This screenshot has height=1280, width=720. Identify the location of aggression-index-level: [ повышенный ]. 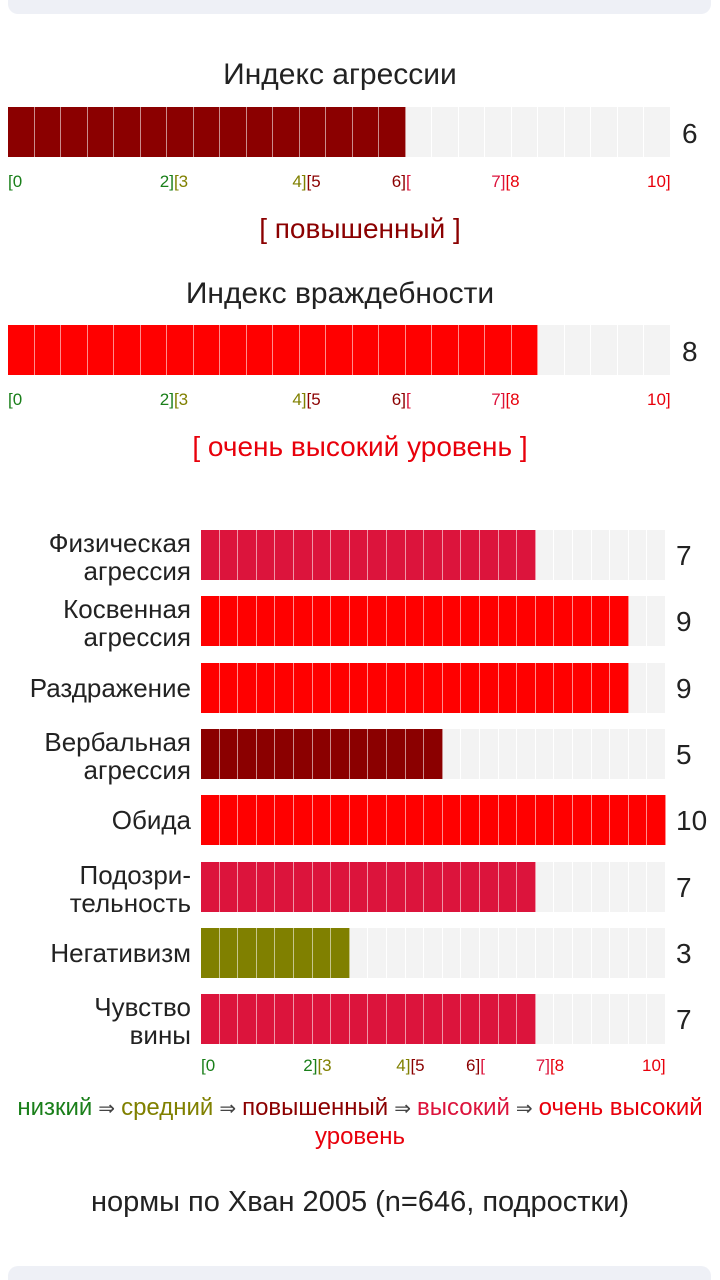
(360, 228).